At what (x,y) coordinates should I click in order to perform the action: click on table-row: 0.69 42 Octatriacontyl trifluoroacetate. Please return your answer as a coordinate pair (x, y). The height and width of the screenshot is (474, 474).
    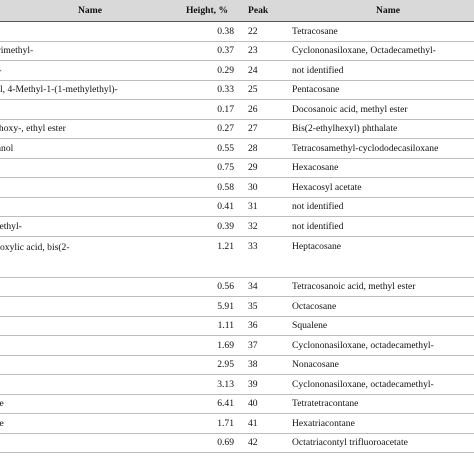
    Looking at the image, I should click on (237, 443).